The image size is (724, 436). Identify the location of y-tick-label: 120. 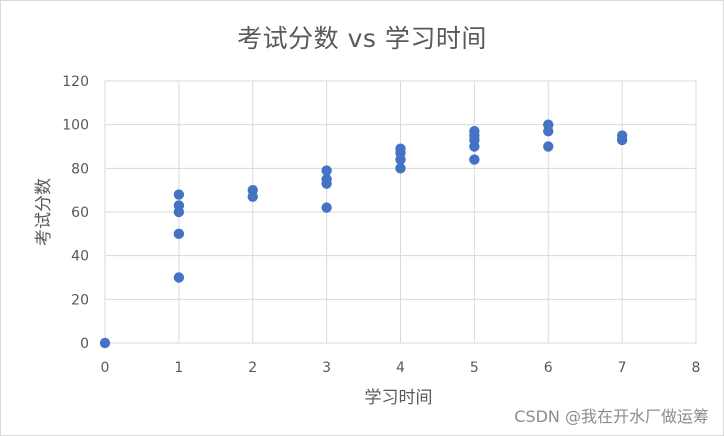
(75, 82).